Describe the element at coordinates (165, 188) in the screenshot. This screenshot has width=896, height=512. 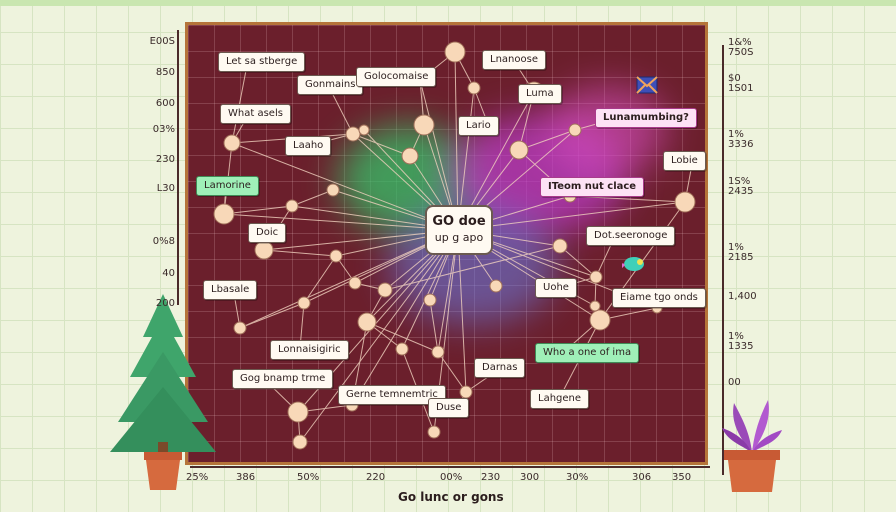
I see `left-tick-label: L30` at that location.